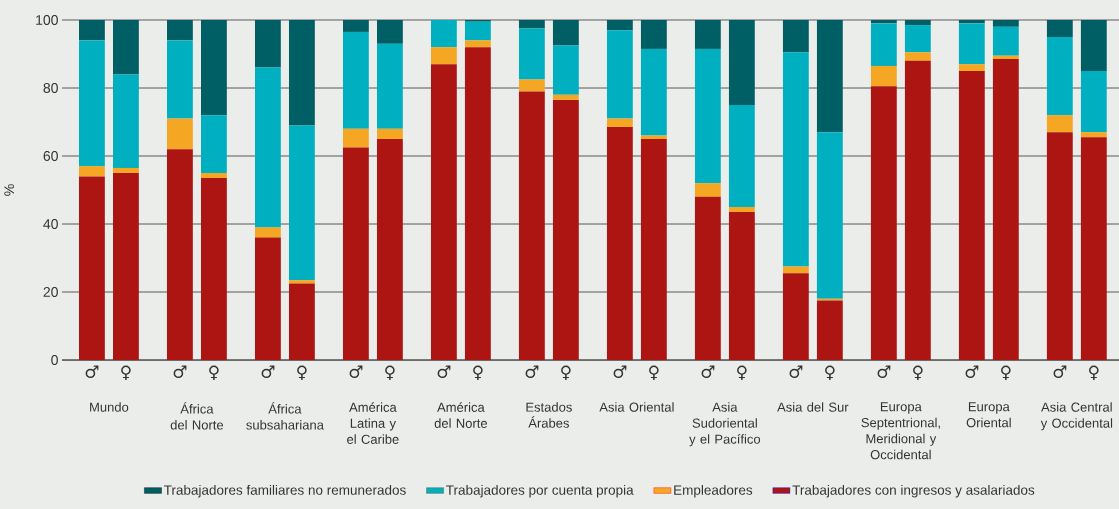  What do you see at coordinates (461, 415) in the screenshot?
I see `text: América del Norte` at bounding box center [461, 415].